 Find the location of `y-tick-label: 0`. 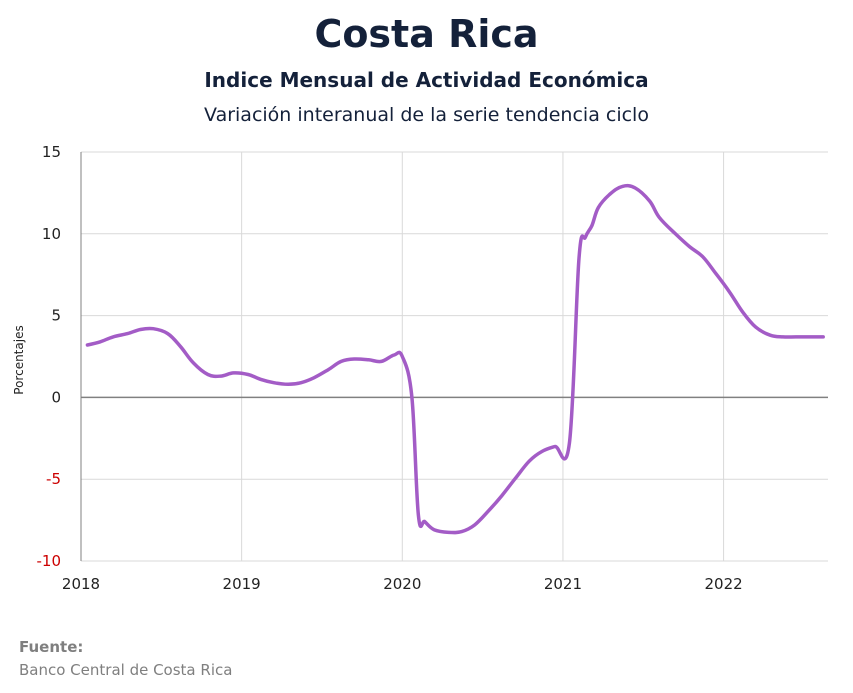

y-tick-label: 0 is located at coordinates (56, 397).